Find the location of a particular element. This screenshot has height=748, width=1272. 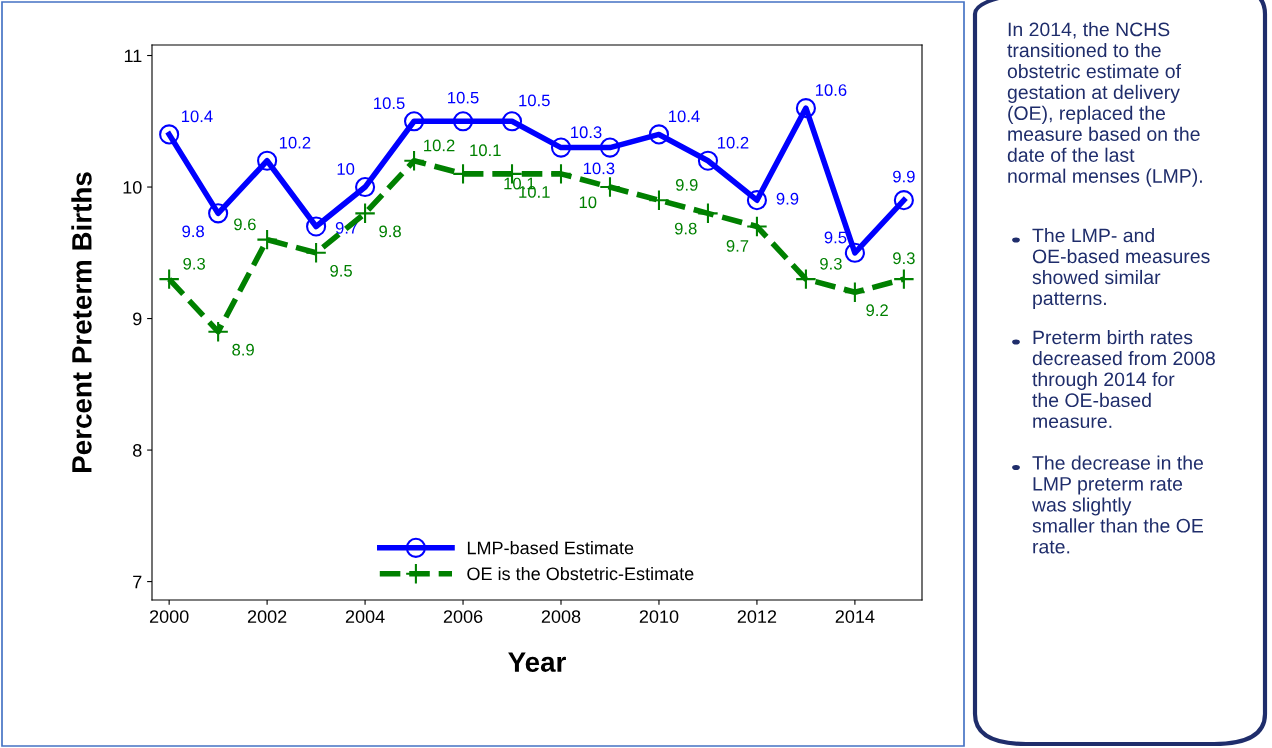

text: The LMP- and OE-based measures showed similar patterns. is located at coordinates (1121, 268).